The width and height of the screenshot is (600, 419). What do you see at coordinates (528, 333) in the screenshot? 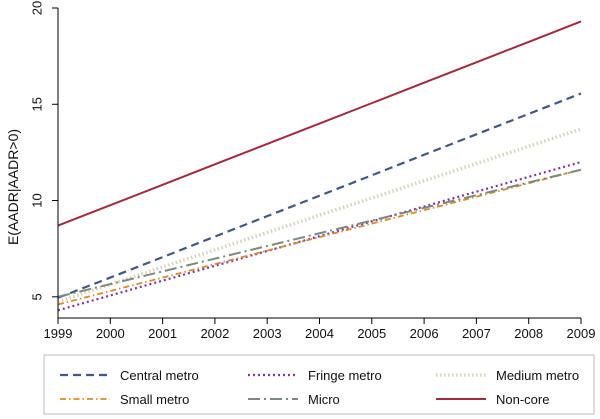
I see `x-tick-label: 2008` at bounding box center [528, 333].